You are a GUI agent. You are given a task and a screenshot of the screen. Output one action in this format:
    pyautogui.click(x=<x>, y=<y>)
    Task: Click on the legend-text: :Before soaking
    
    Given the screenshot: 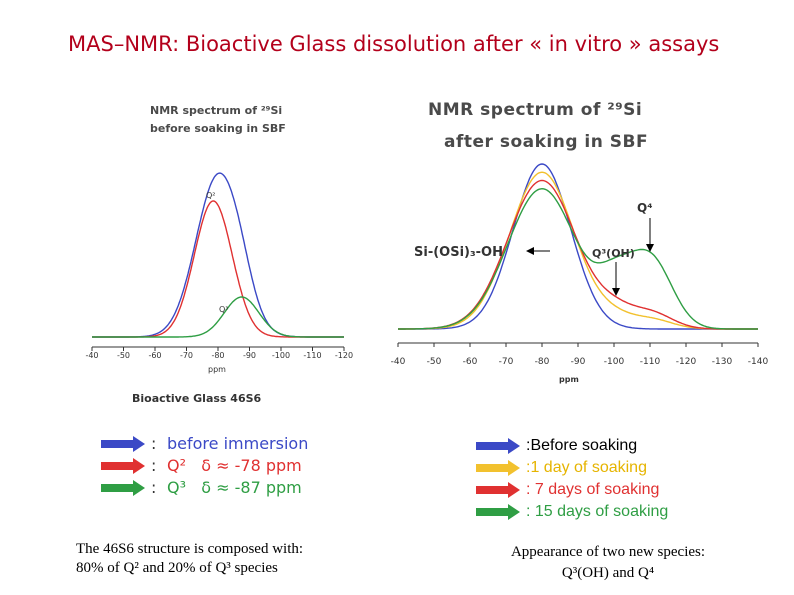 What is the action you would take?
    pyautogui.click(x=582, y=445)
    